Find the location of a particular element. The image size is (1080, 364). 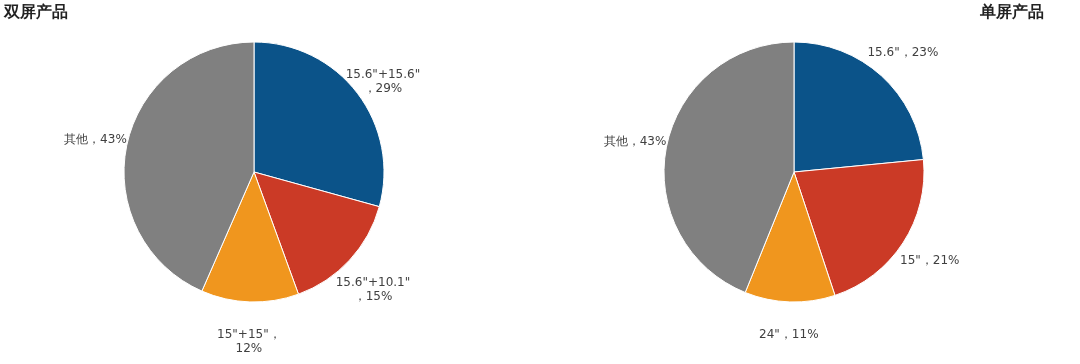

slice-label: 15.6"+15.6" is located at coordinates (383, 73).